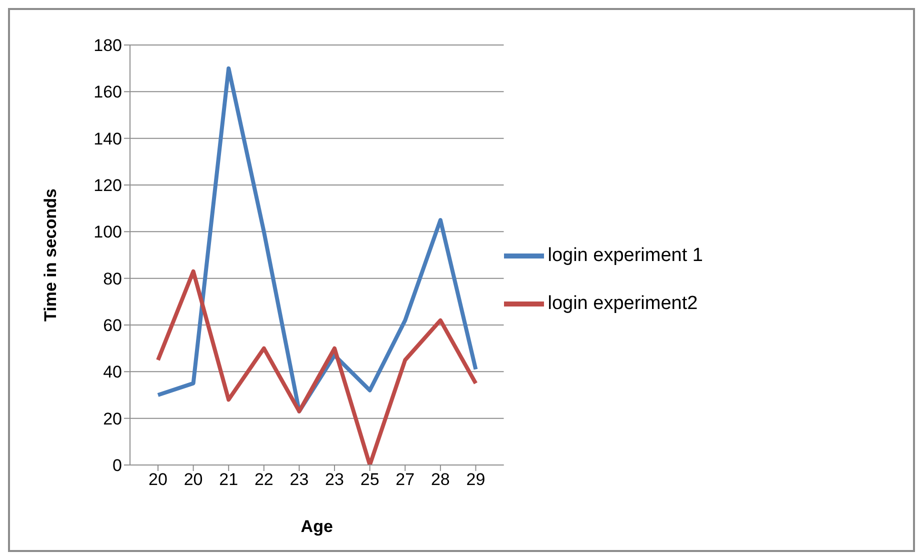 Image resolution: width=919 pixels, height=558 pixels. I want to click on y-tick-label: 180, so click(108, 46).